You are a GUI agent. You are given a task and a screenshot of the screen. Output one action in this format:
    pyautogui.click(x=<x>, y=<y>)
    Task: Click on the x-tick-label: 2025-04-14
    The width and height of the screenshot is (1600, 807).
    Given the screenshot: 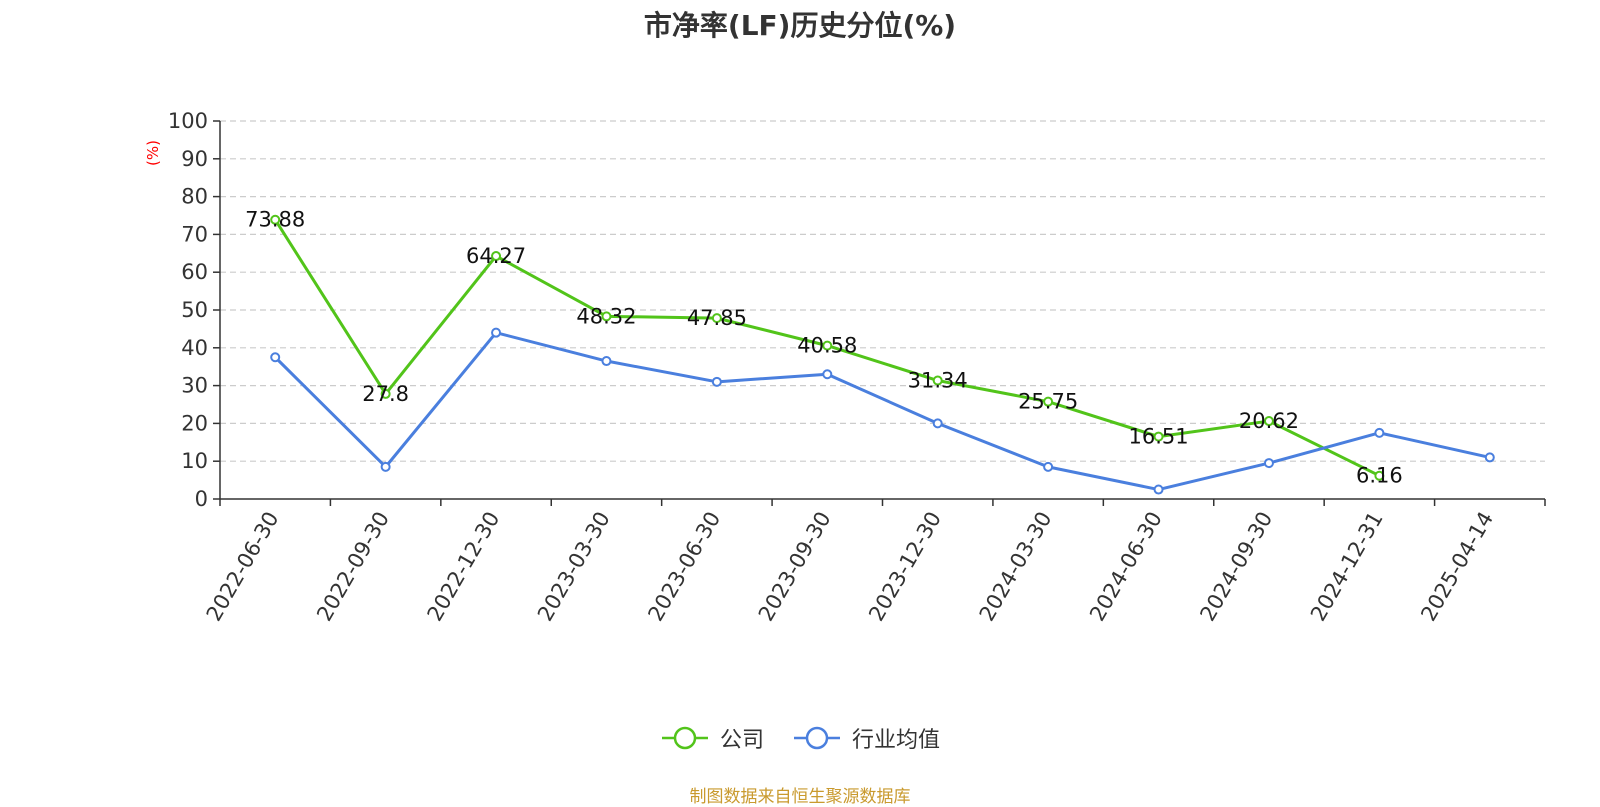 What is the action you would take?
    pyautogui.click(x=1457, y=567)
    